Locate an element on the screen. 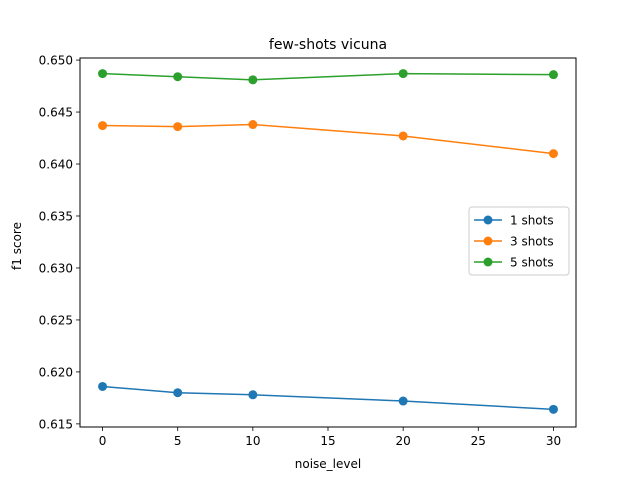 The image size is (640, 480). x-tick-label: 0 is located at coordinates (103, 441).